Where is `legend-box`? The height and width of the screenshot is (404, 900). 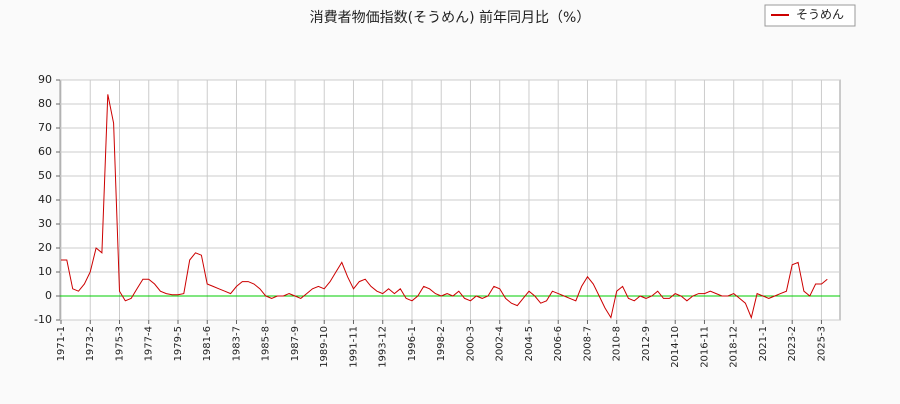 legend-box is located at coordinates (810, 15).